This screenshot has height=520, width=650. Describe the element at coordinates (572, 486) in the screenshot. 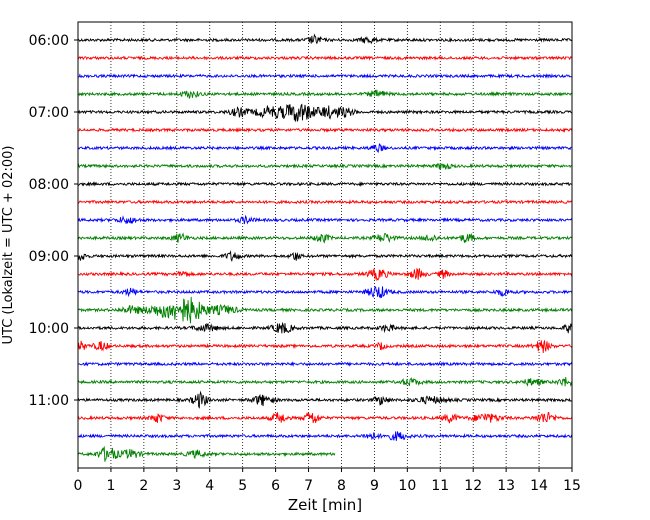

I see `x-tick-label: 15` at that location.